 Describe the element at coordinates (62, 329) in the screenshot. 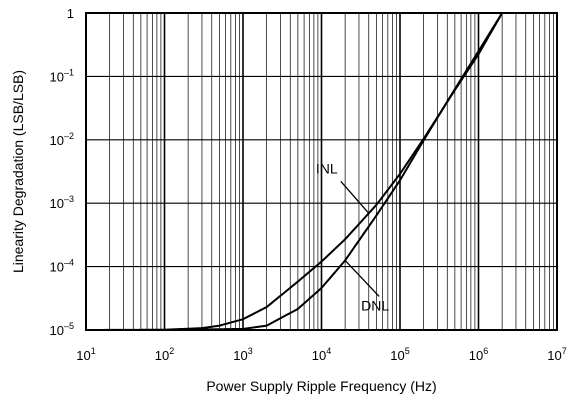

I see `y-tick-label: 10⁻⁵` at that location.